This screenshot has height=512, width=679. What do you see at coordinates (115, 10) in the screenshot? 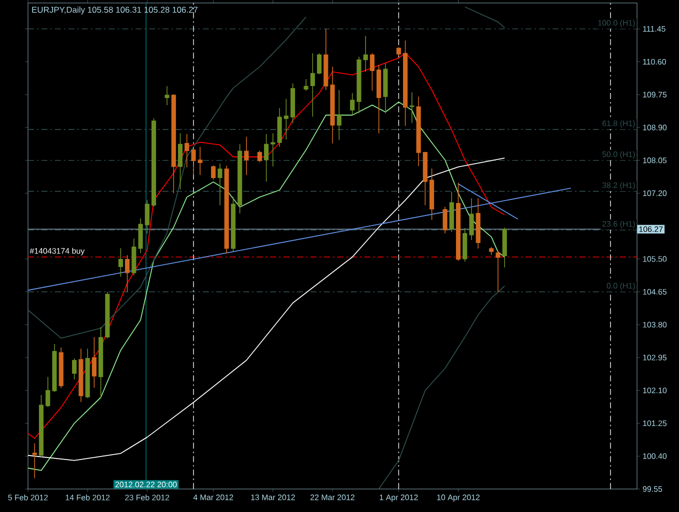
I see `chart-title: EURJPY,Daily 105.58 106.31 105.28 106.27` at bounding box center [115, 10].